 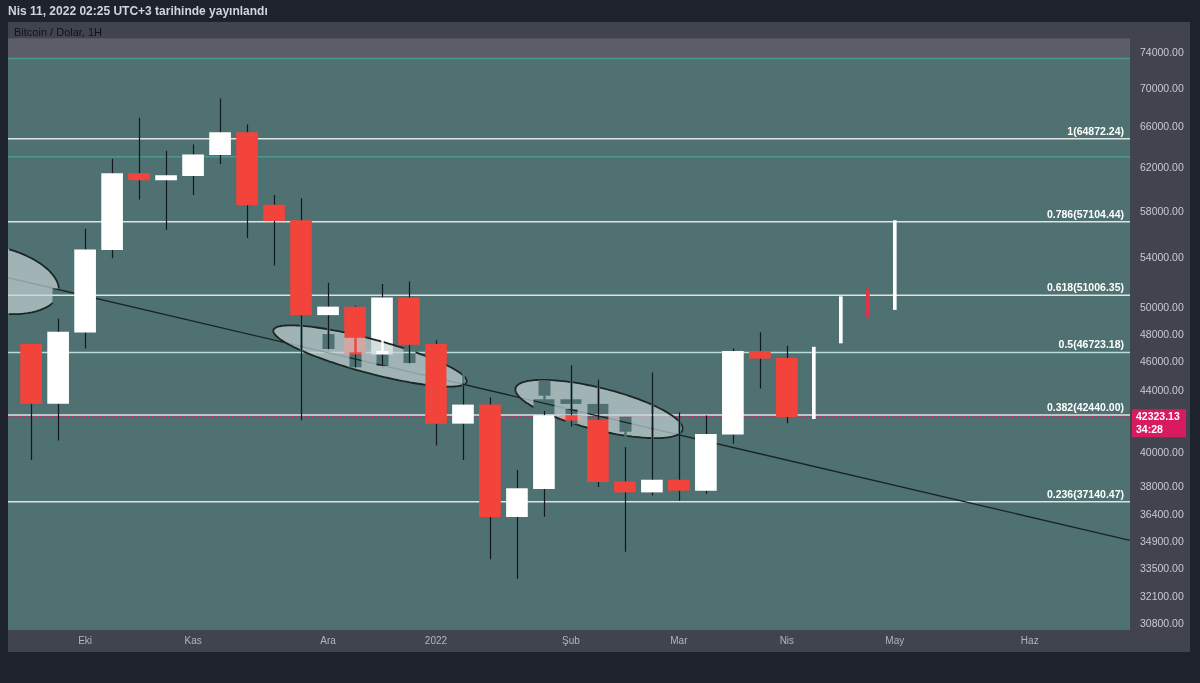 What do you see at coordinates (1095, 130) in the screenshot?
I see `ref-line-label: 1(64872.24)` at bounding box center [1095, 130].